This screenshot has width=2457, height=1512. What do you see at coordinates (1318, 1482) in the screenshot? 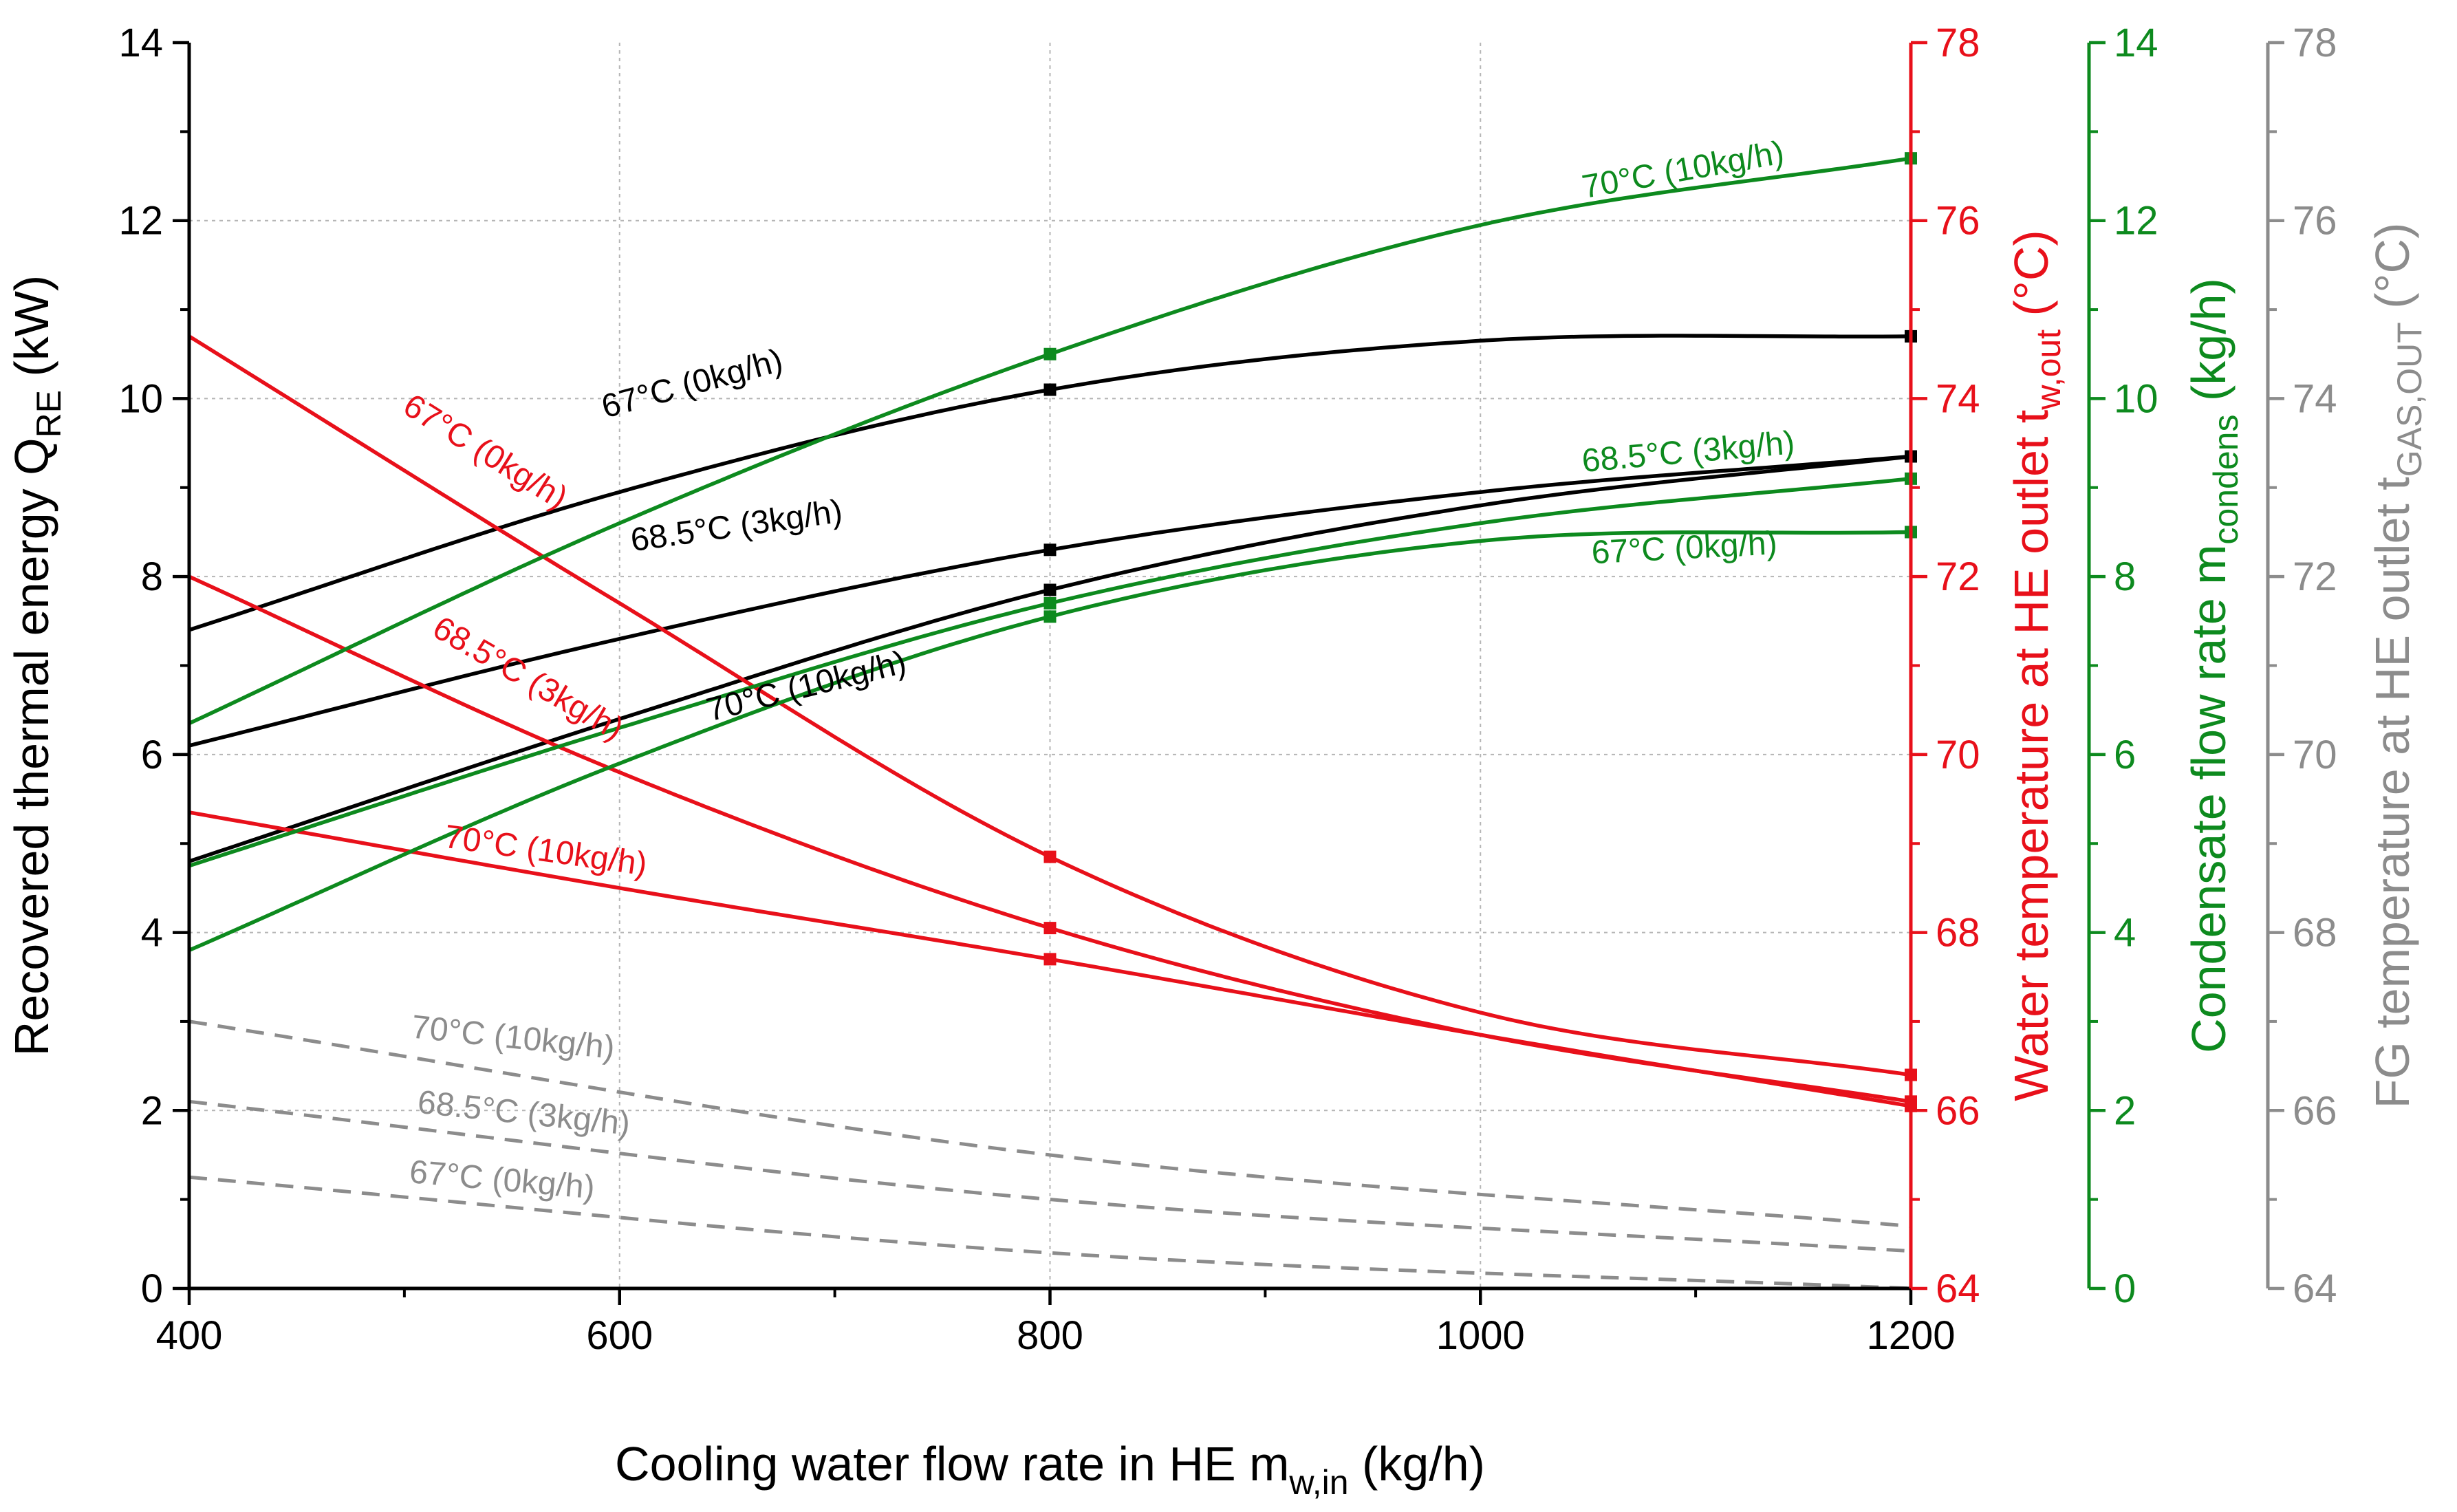
I see `x-axis-title-sub: w,in` at bounding box center [1318, 1482].